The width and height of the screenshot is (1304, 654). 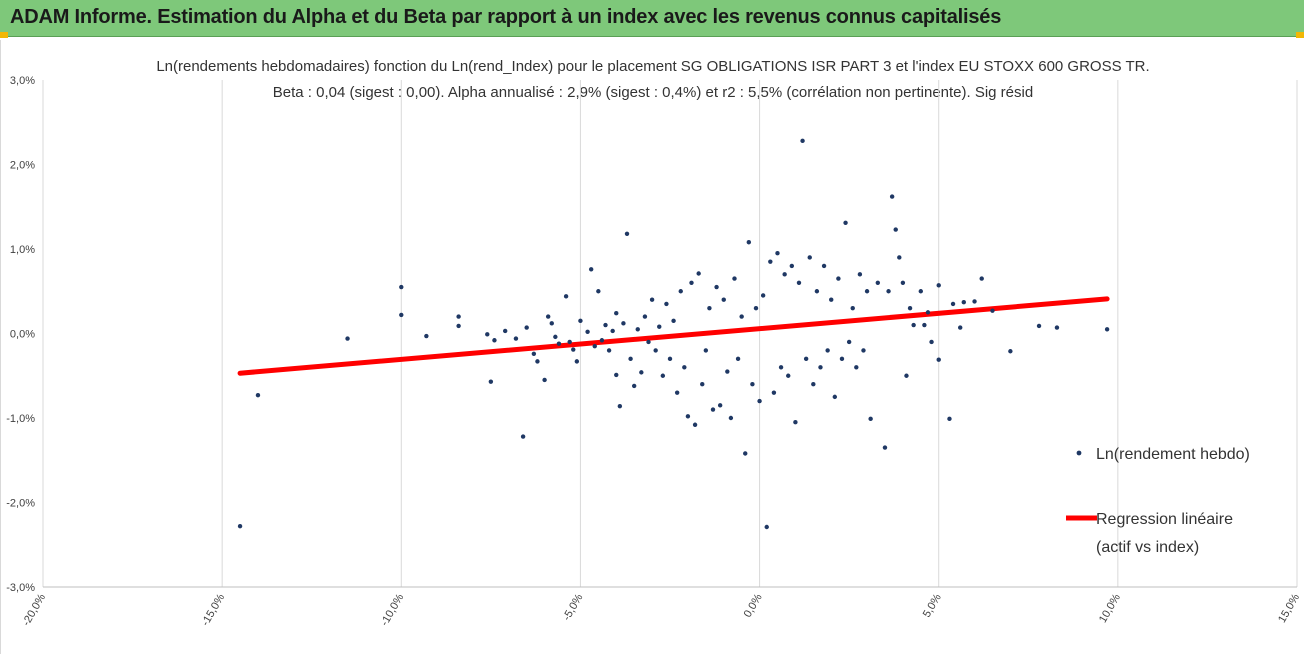 I want to click on x-tick-label: -5,0%, so click(x=573, y=607).